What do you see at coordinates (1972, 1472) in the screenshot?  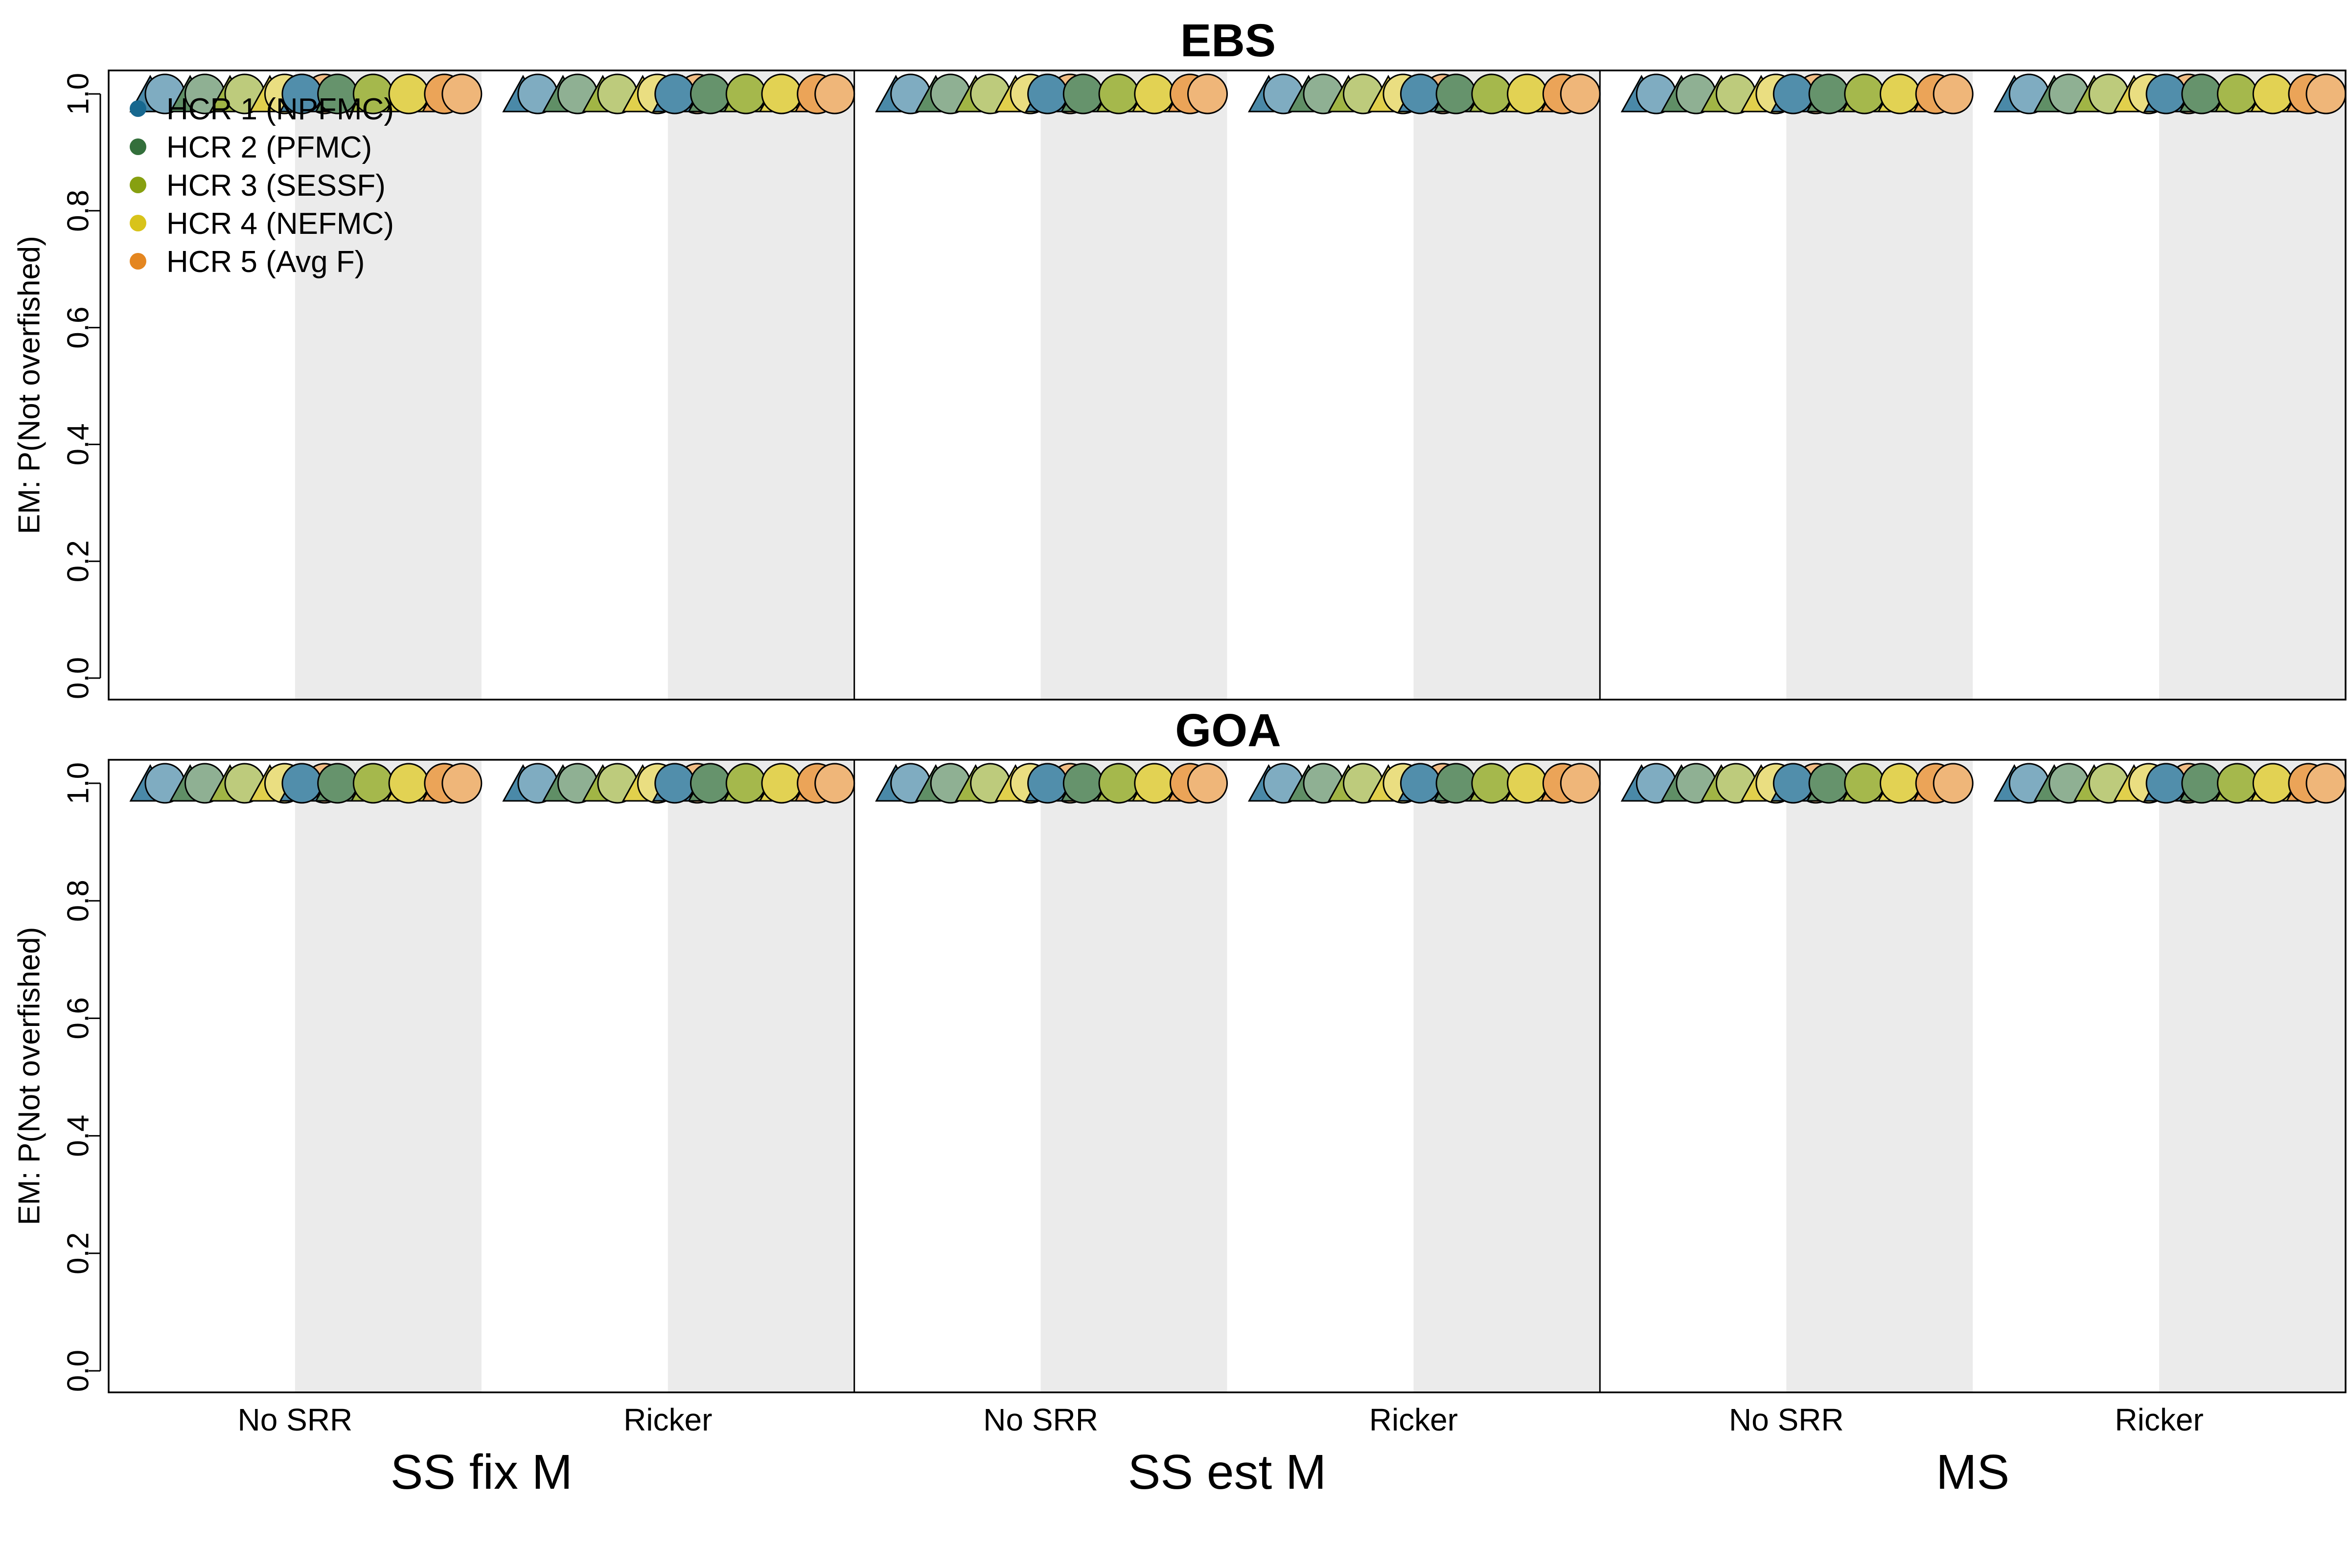 I see `x-group-label: MS` at bounding box center [1972, 1472].